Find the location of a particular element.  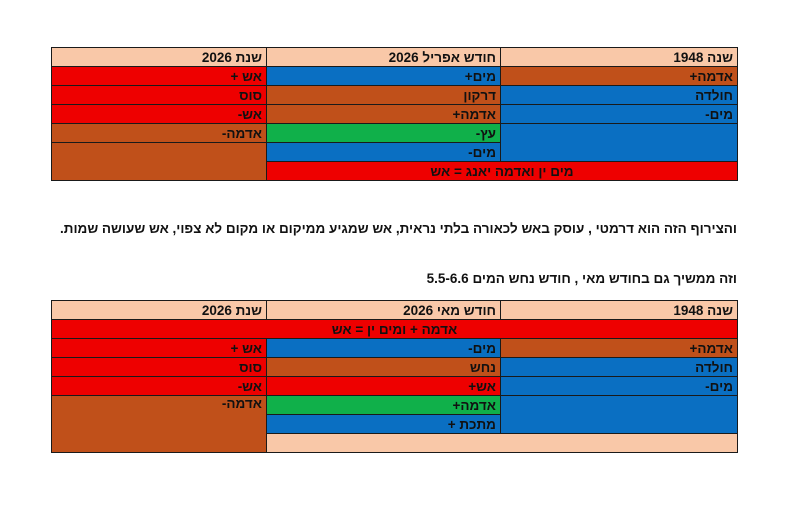

table-row: מתכת + is located at coordinates (395, 424).